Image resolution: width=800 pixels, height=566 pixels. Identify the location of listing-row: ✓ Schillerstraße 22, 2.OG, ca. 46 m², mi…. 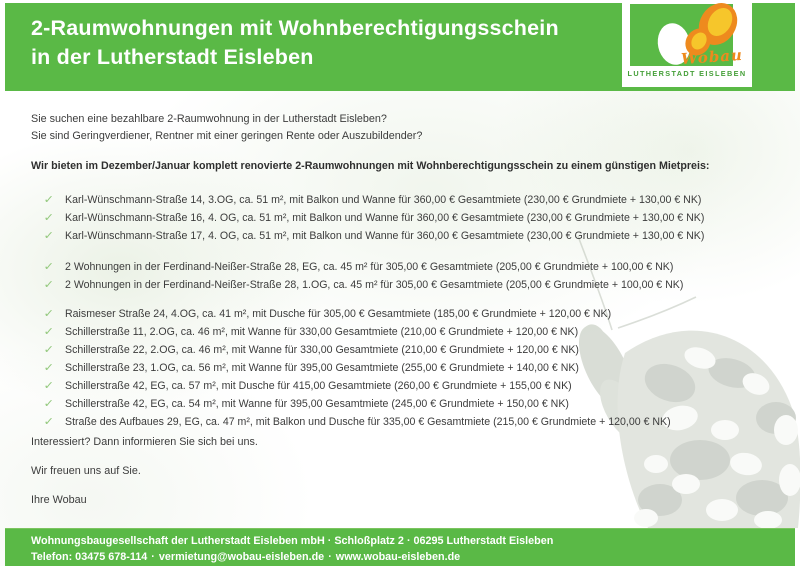
(421, 350).